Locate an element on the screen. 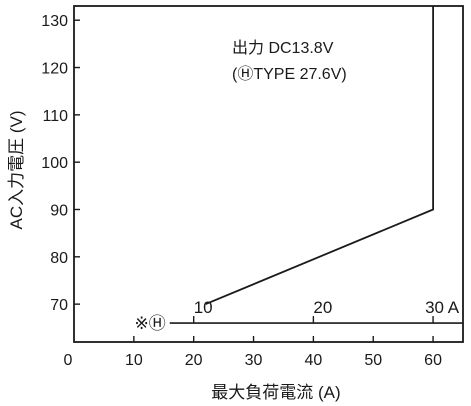 This screenshot has height=406, width=471. annotation-output: 出力 DC13.8V is located at coordinates (283, 48).